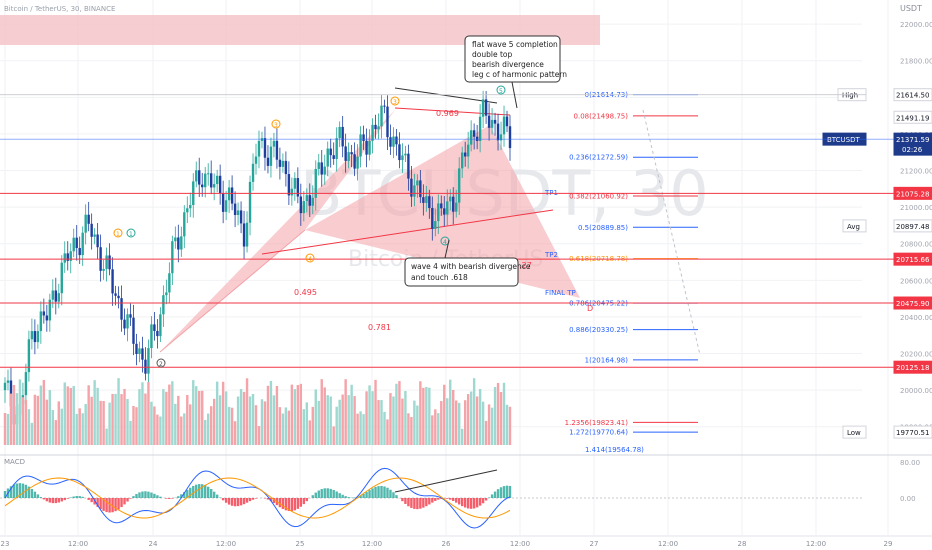 This screenshot has height=550, width=932. Describe the element at coordinates (916, 208) in the screenshot. I see `price-tick: 21000.00` at that location.